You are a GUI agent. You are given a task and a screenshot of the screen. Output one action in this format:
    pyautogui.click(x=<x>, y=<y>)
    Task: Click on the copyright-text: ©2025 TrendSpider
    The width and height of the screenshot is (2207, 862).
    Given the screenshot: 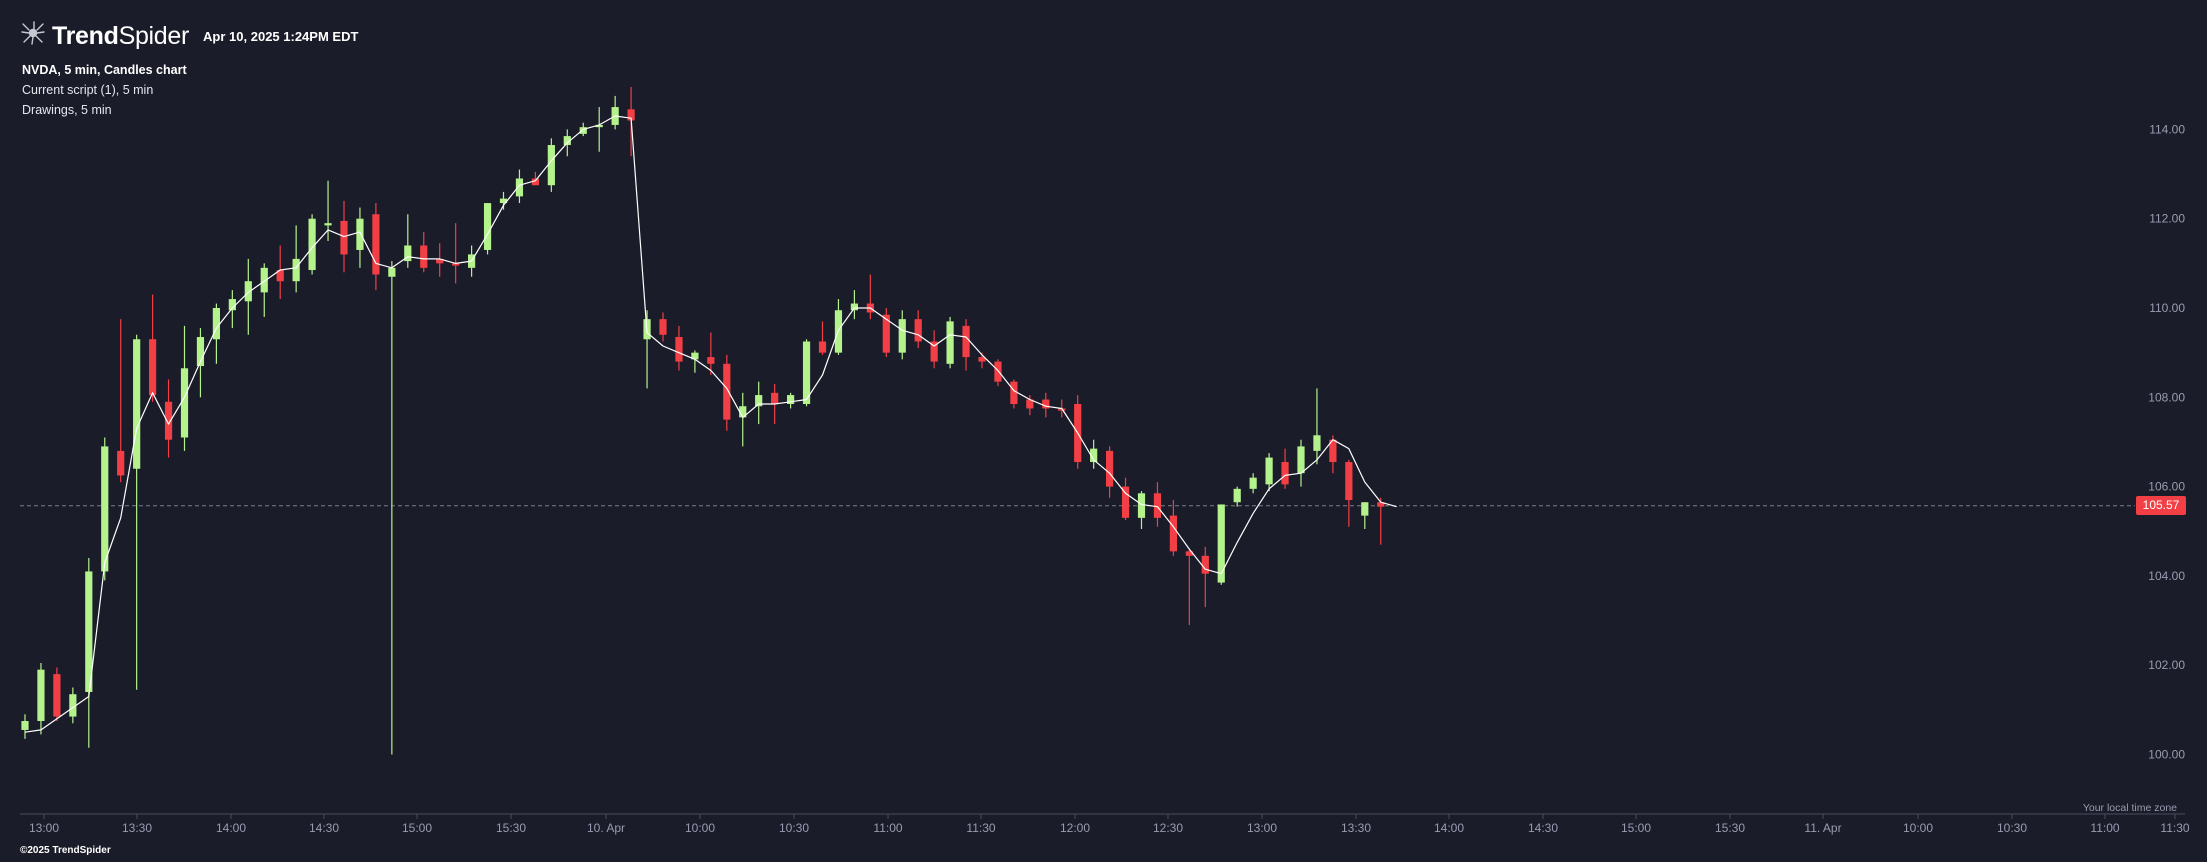 What is the action you would take?
    pyautogui.click(x=65, y=850)
    